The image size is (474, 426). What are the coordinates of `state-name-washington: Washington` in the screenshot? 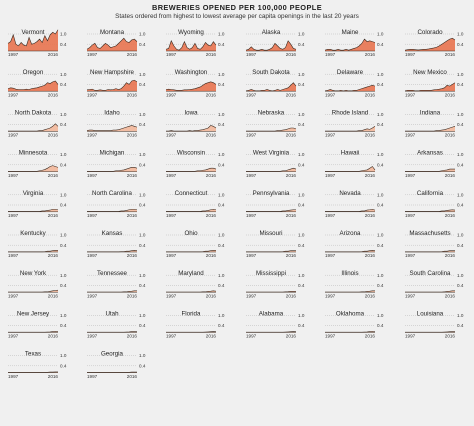 It's located at (191, 72).